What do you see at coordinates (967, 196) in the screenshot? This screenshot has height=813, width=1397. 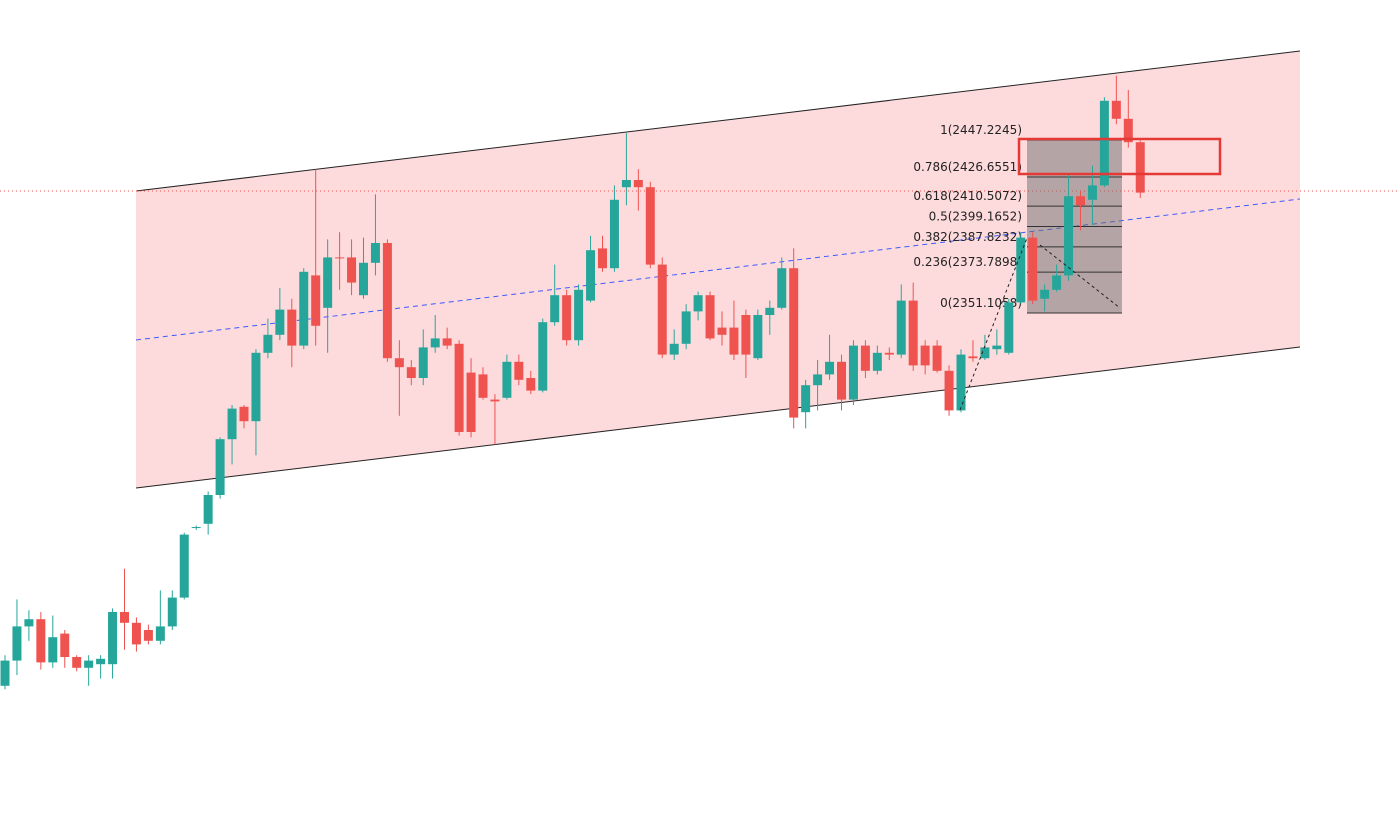 I see `fib-label: 0.618(2410.5072)` at bounding box center [967, 196].